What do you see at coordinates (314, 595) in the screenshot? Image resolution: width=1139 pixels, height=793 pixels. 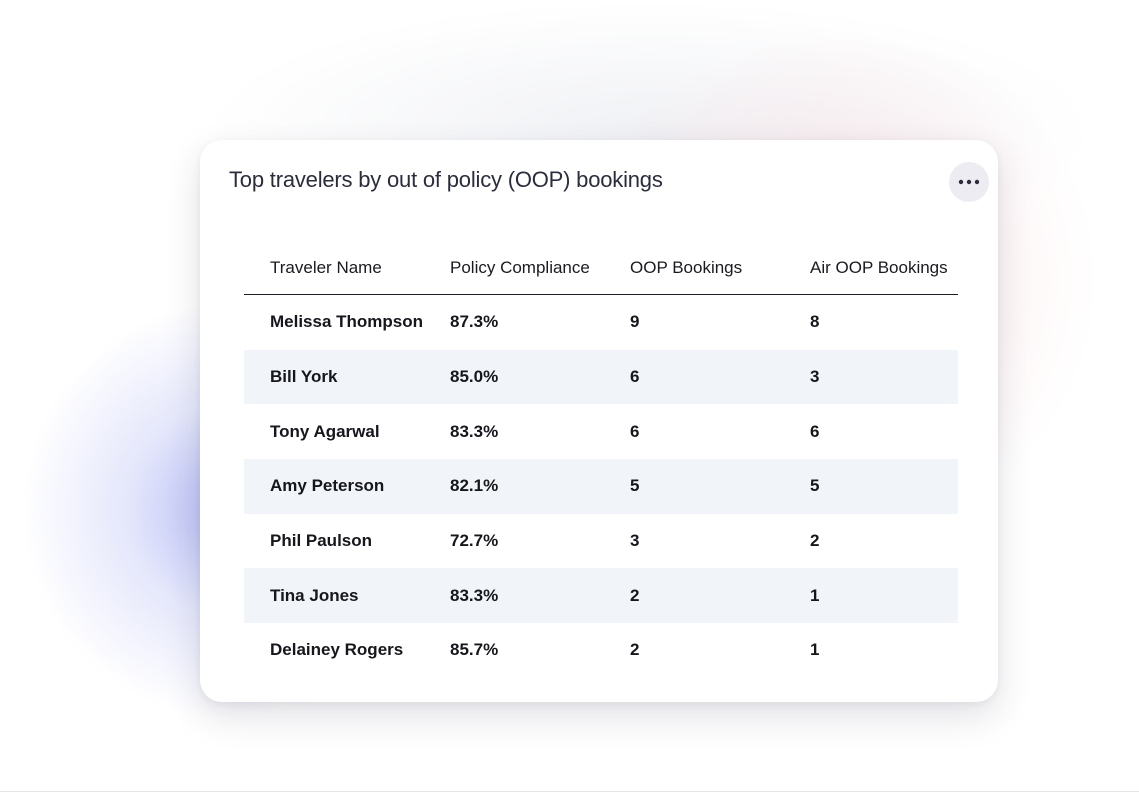 I see `traveler-name-cell: Tina Jones` at bounding box center [314, 595].